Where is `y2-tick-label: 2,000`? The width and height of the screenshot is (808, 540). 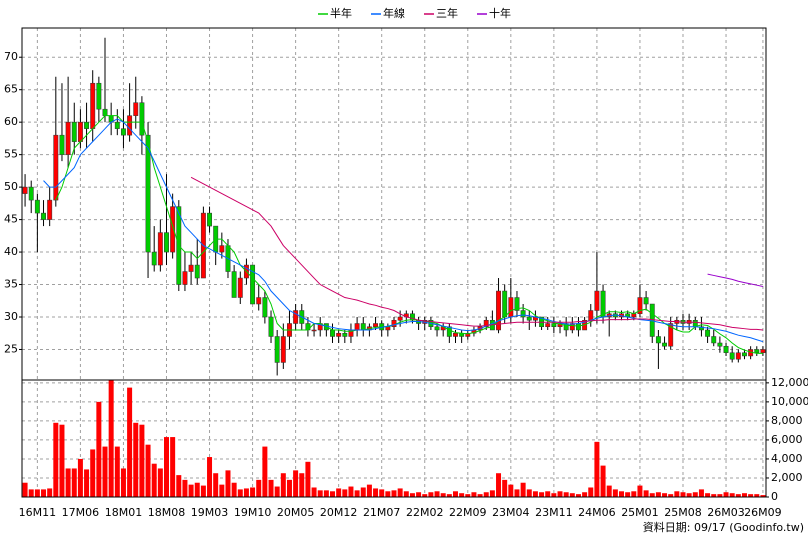 y2-tick-label: 2,000 is located at coordinates (787, 477).